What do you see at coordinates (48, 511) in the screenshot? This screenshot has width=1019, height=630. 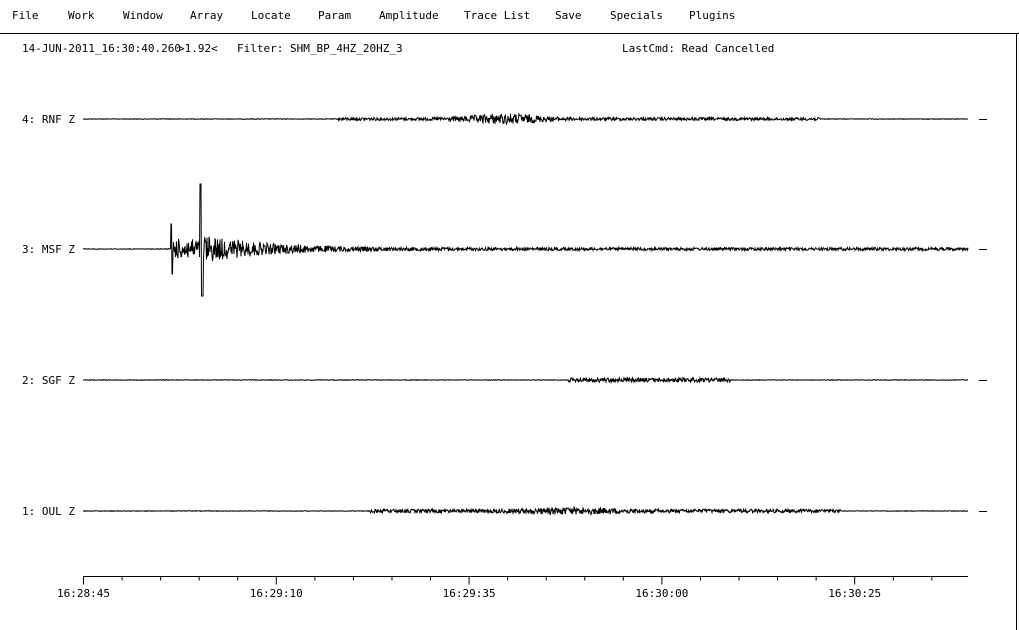 I see `trace-label: 1: OUL Z` at bounding box center [48, 511].